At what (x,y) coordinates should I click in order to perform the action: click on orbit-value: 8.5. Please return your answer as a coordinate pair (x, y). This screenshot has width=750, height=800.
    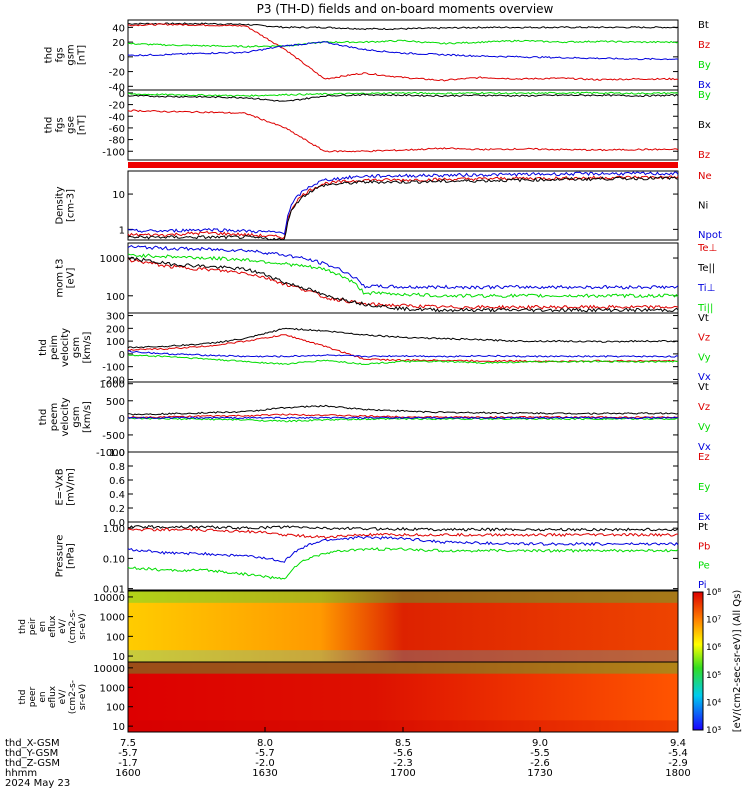
    Looking at the image, I should click on (403, 743).